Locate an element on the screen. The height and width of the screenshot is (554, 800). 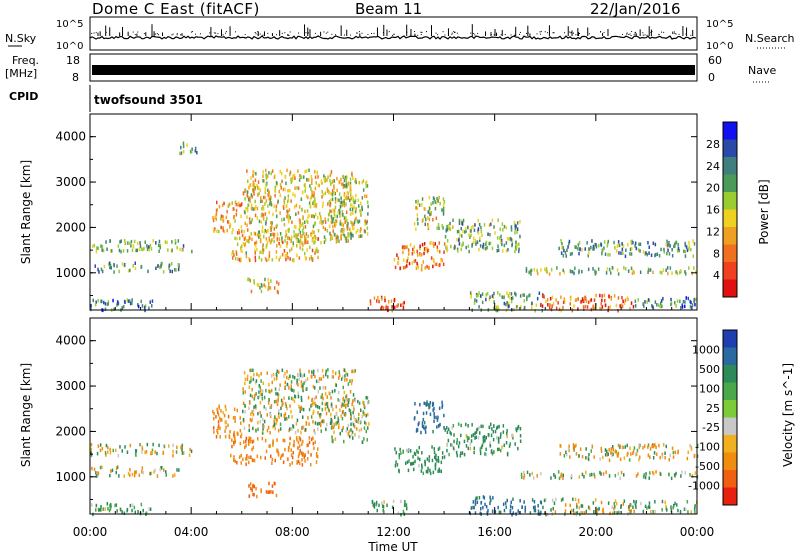
power-ylabel: Slant Range [km] is located at coordinates (26, 212).